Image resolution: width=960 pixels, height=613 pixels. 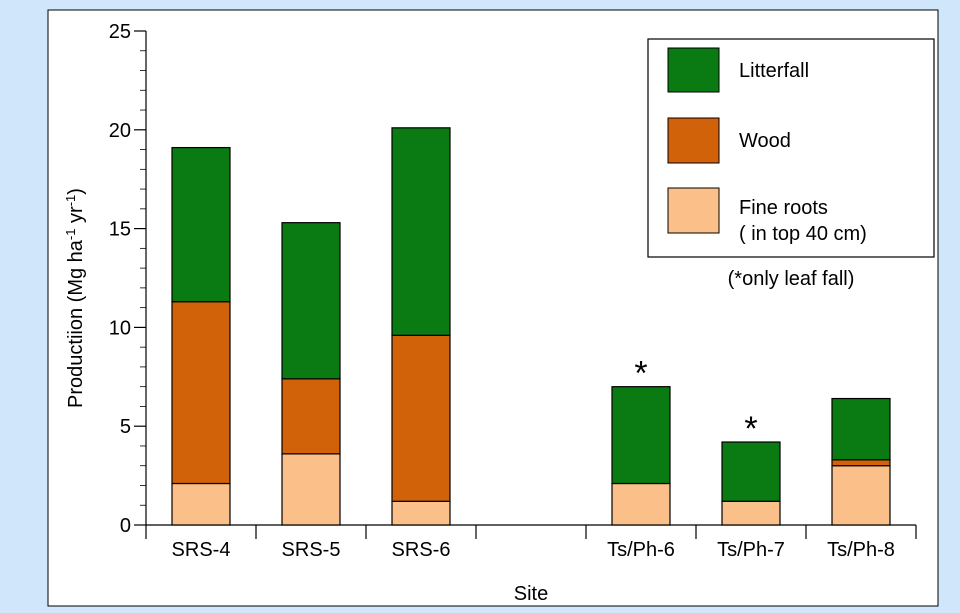 What do you see at coordinates (693, 210) in the screenshot?
I see `legend-swatch-fine-roots` at bounding box center [693, 210].